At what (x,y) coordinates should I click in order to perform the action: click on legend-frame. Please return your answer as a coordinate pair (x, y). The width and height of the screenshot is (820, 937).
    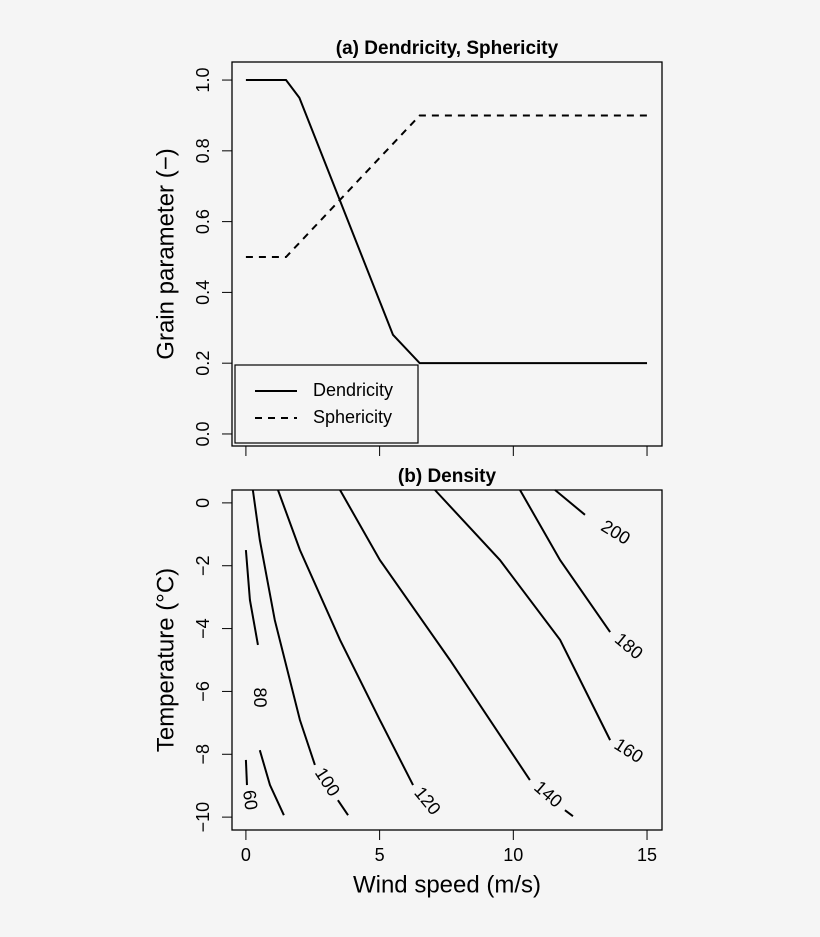
    Looking at the image, I should click on (326, 404).